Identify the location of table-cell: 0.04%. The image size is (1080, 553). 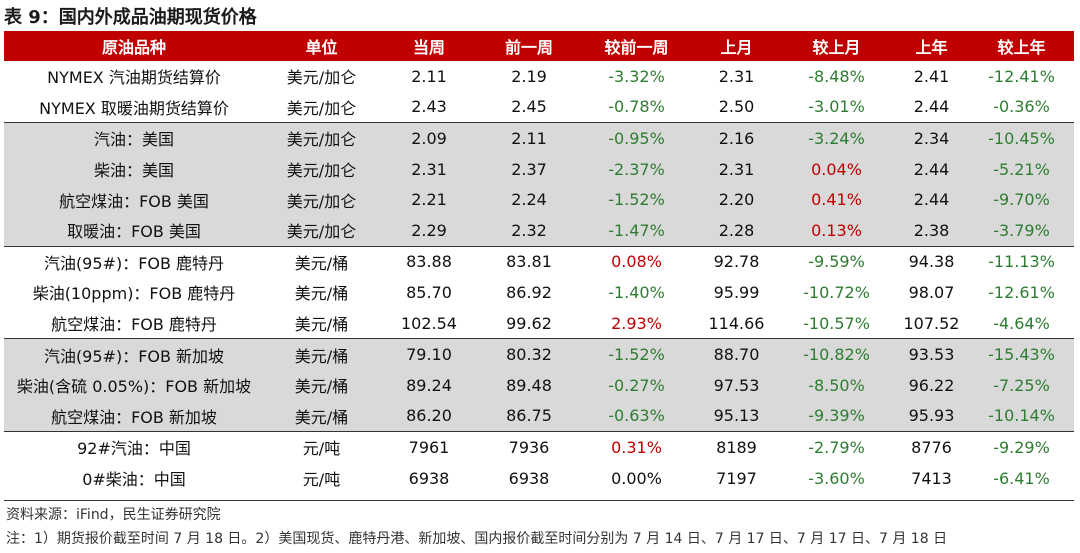
(836, 169).